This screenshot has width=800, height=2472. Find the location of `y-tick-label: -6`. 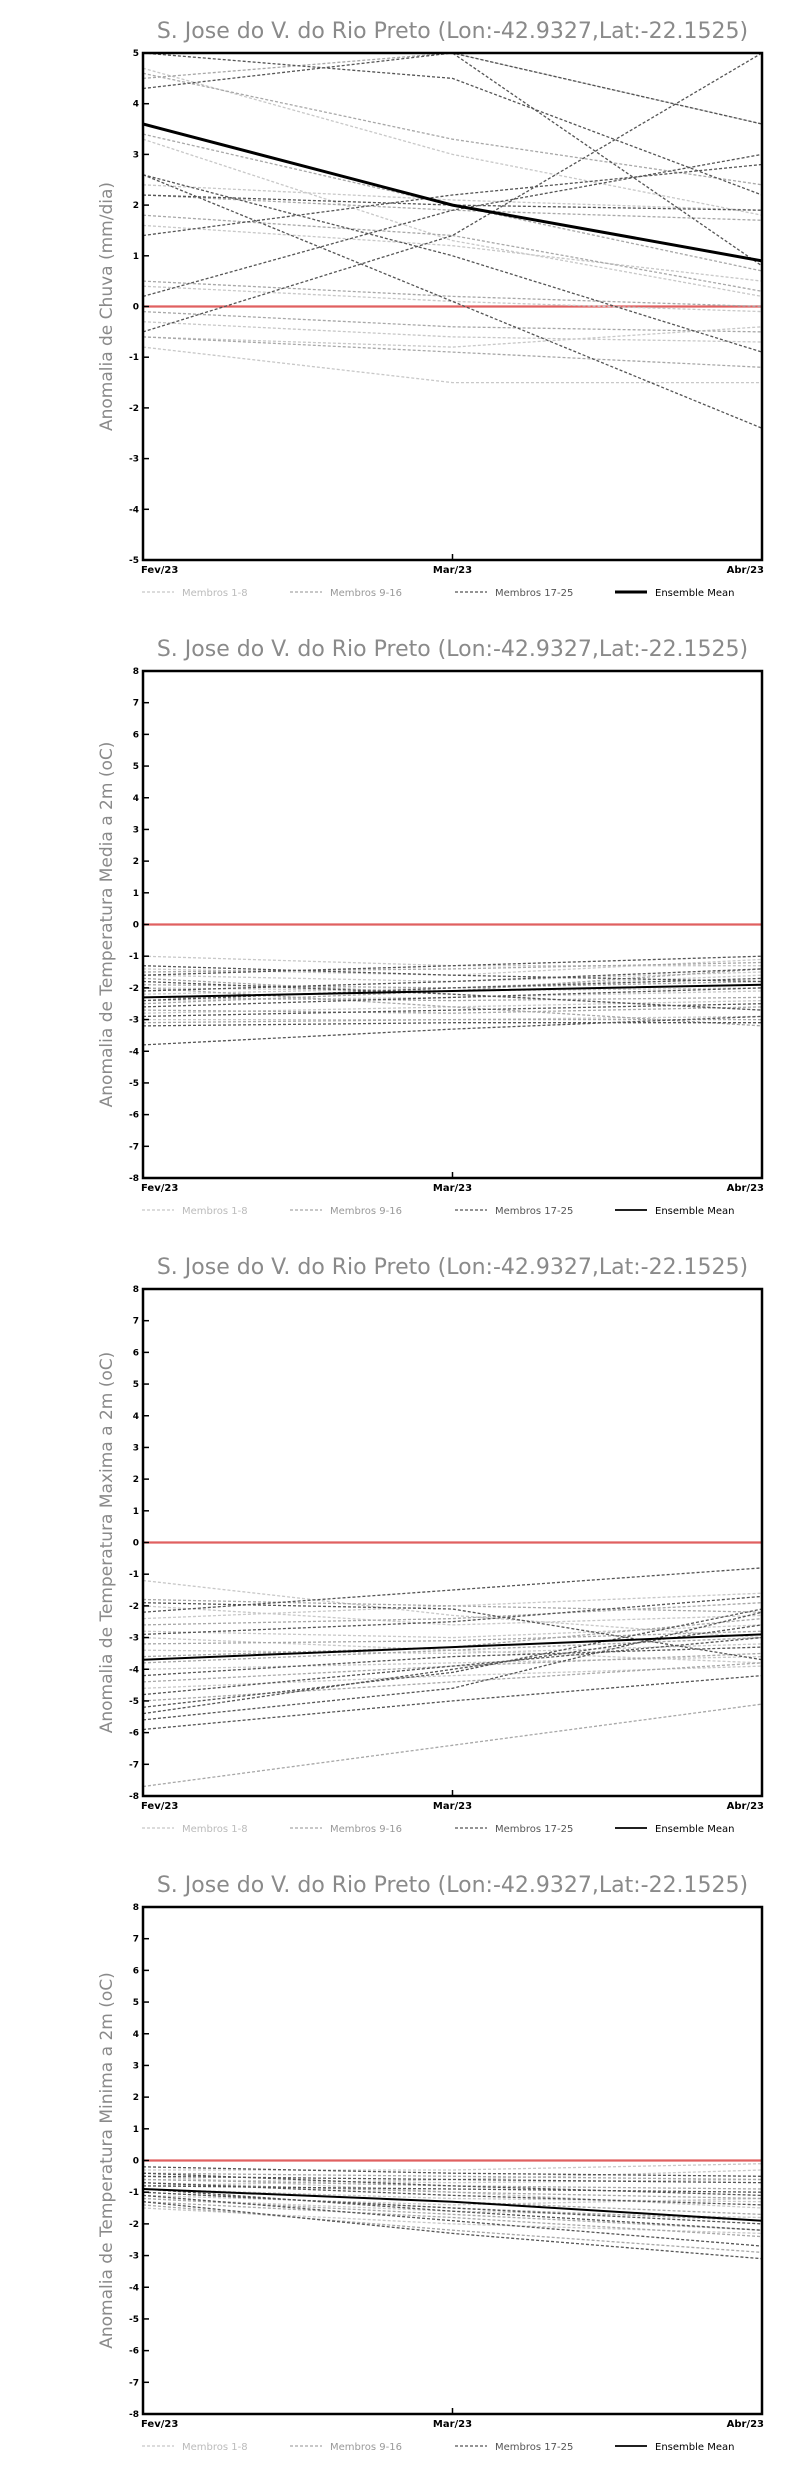

y-tick-label: -6 is located at coordinates (134, 1116).